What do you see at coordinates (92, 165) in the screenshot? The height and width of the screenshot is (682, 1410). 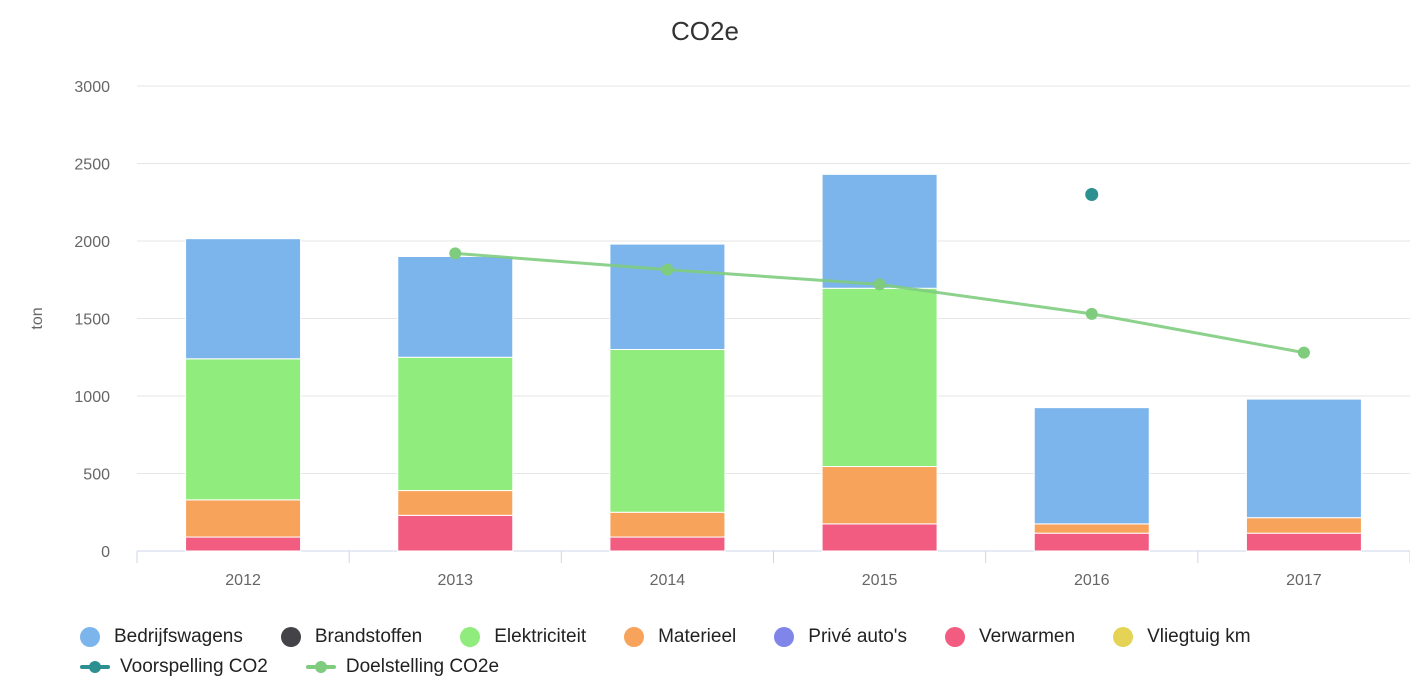 I see `y-tick-label: 2500` at bounding box center [92, 165].